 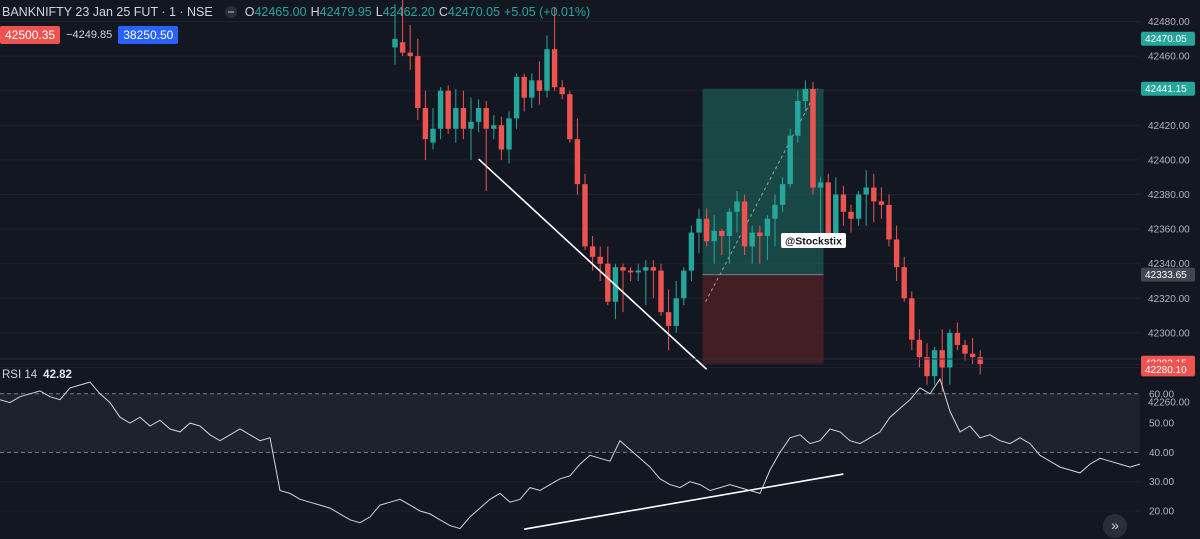 I want to click on rsi-band, so click(x=570, y=423).